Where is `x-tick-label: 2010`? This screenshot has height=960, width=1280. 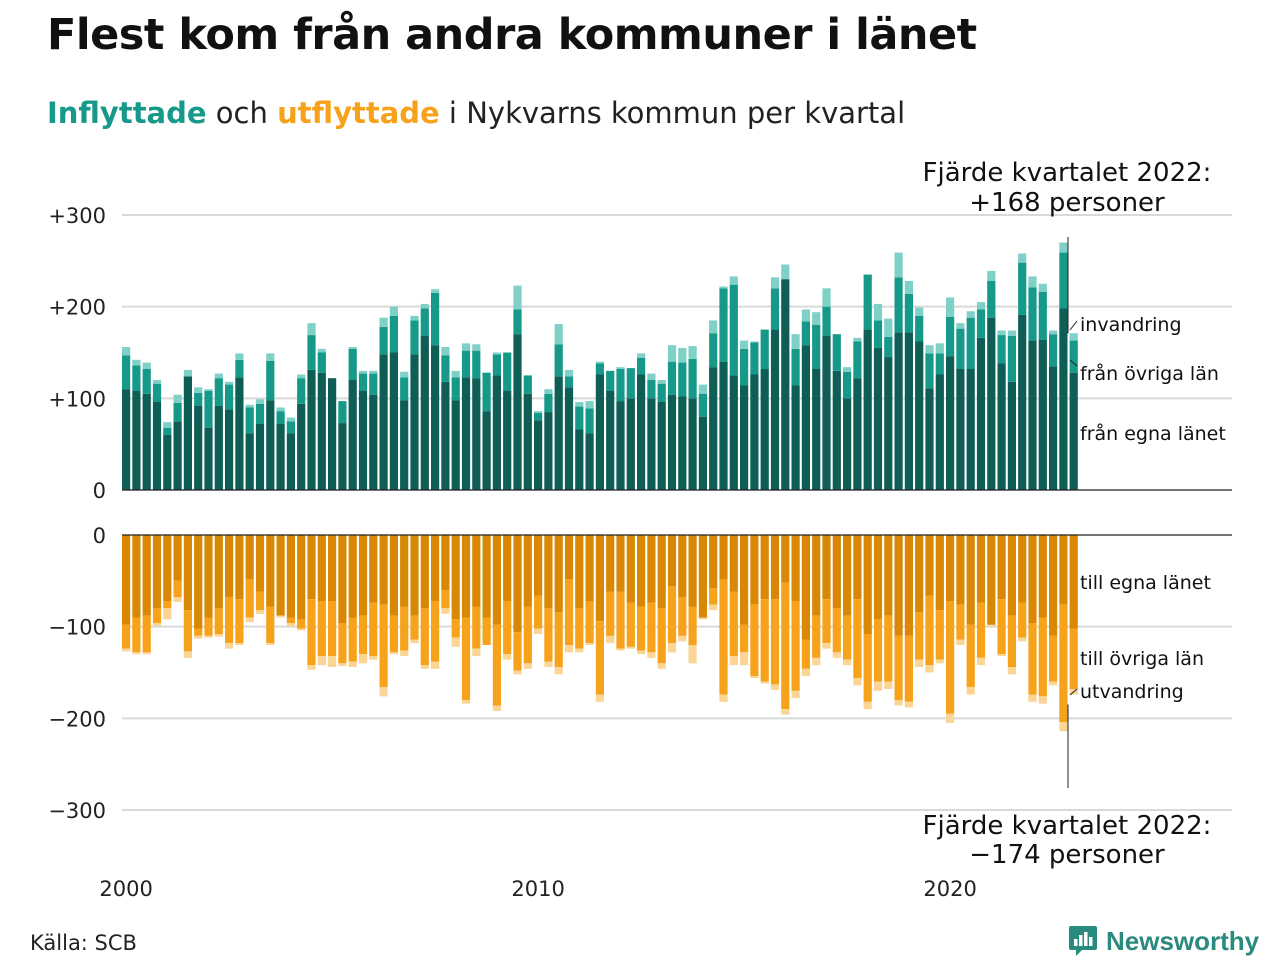 x-tick-label: 2010 is located at coordinates (537, 889).